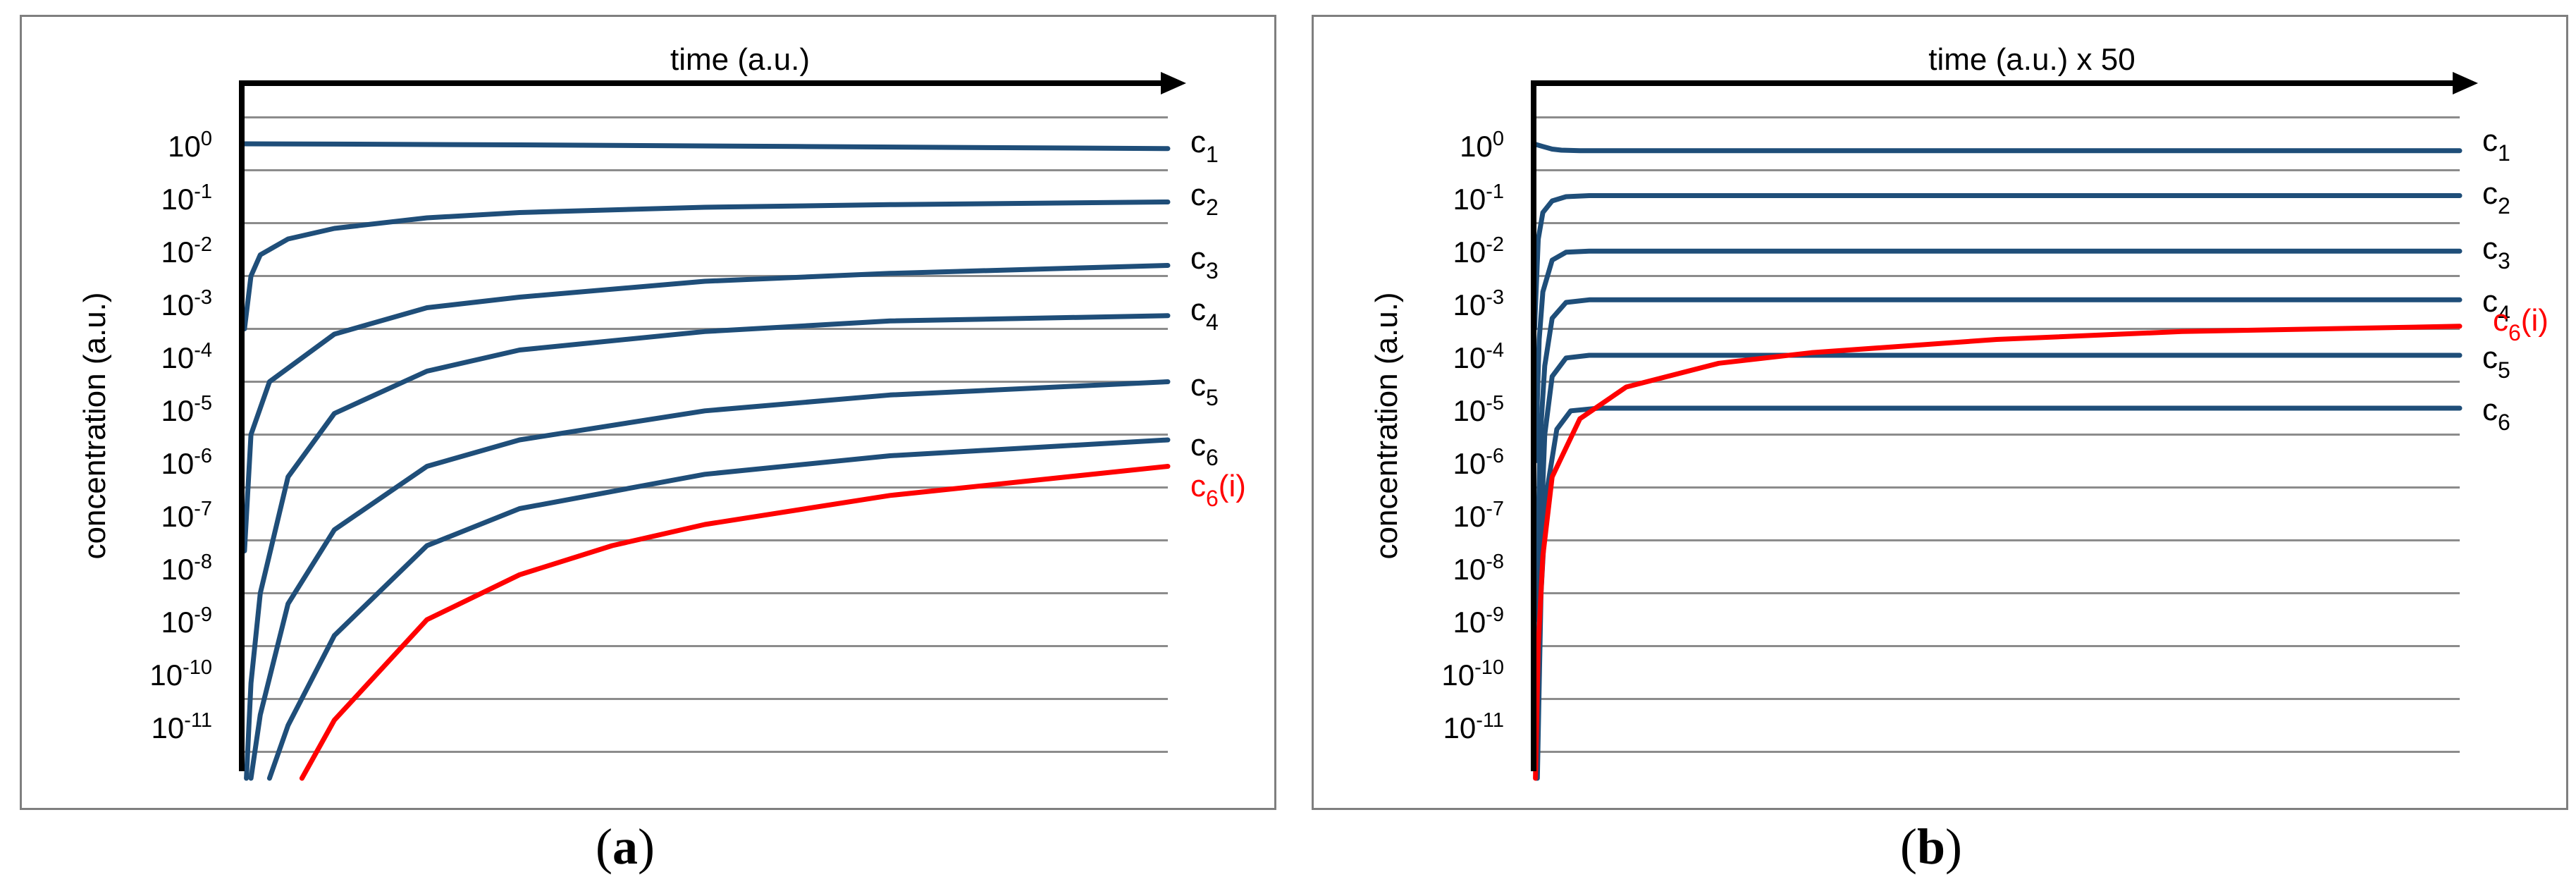  Describe the element at coordinates (2032, 59) in the screenshot. I see `x-axis-title: time (a.u.) x 50` at that location.